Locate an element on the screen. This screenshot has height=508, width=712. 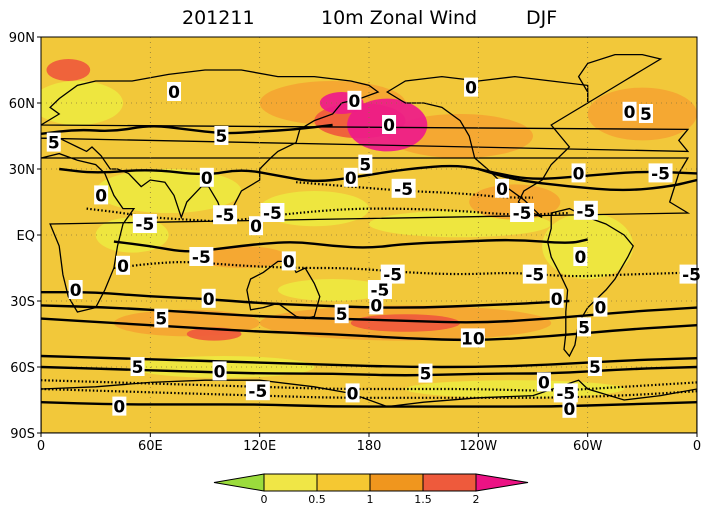
latitude-axis: 90N 60N 30N EQ 30S 60S 90S is located at coordinates (25, 236).